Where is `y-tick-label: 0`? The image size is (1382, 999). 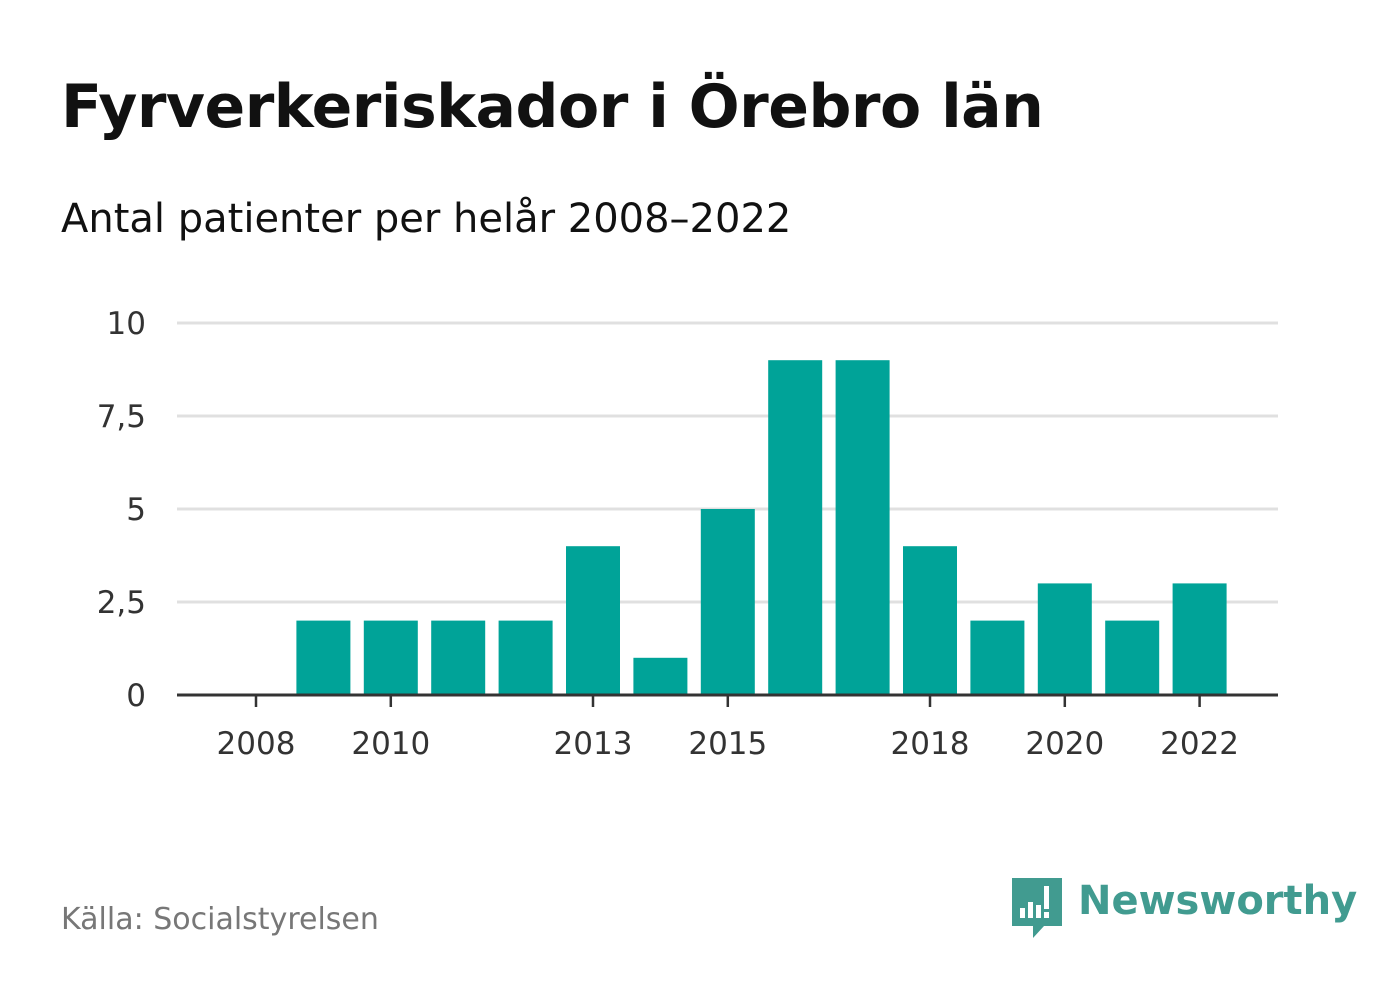
y-tick-label: 0 is located at coordinates (136, 696).